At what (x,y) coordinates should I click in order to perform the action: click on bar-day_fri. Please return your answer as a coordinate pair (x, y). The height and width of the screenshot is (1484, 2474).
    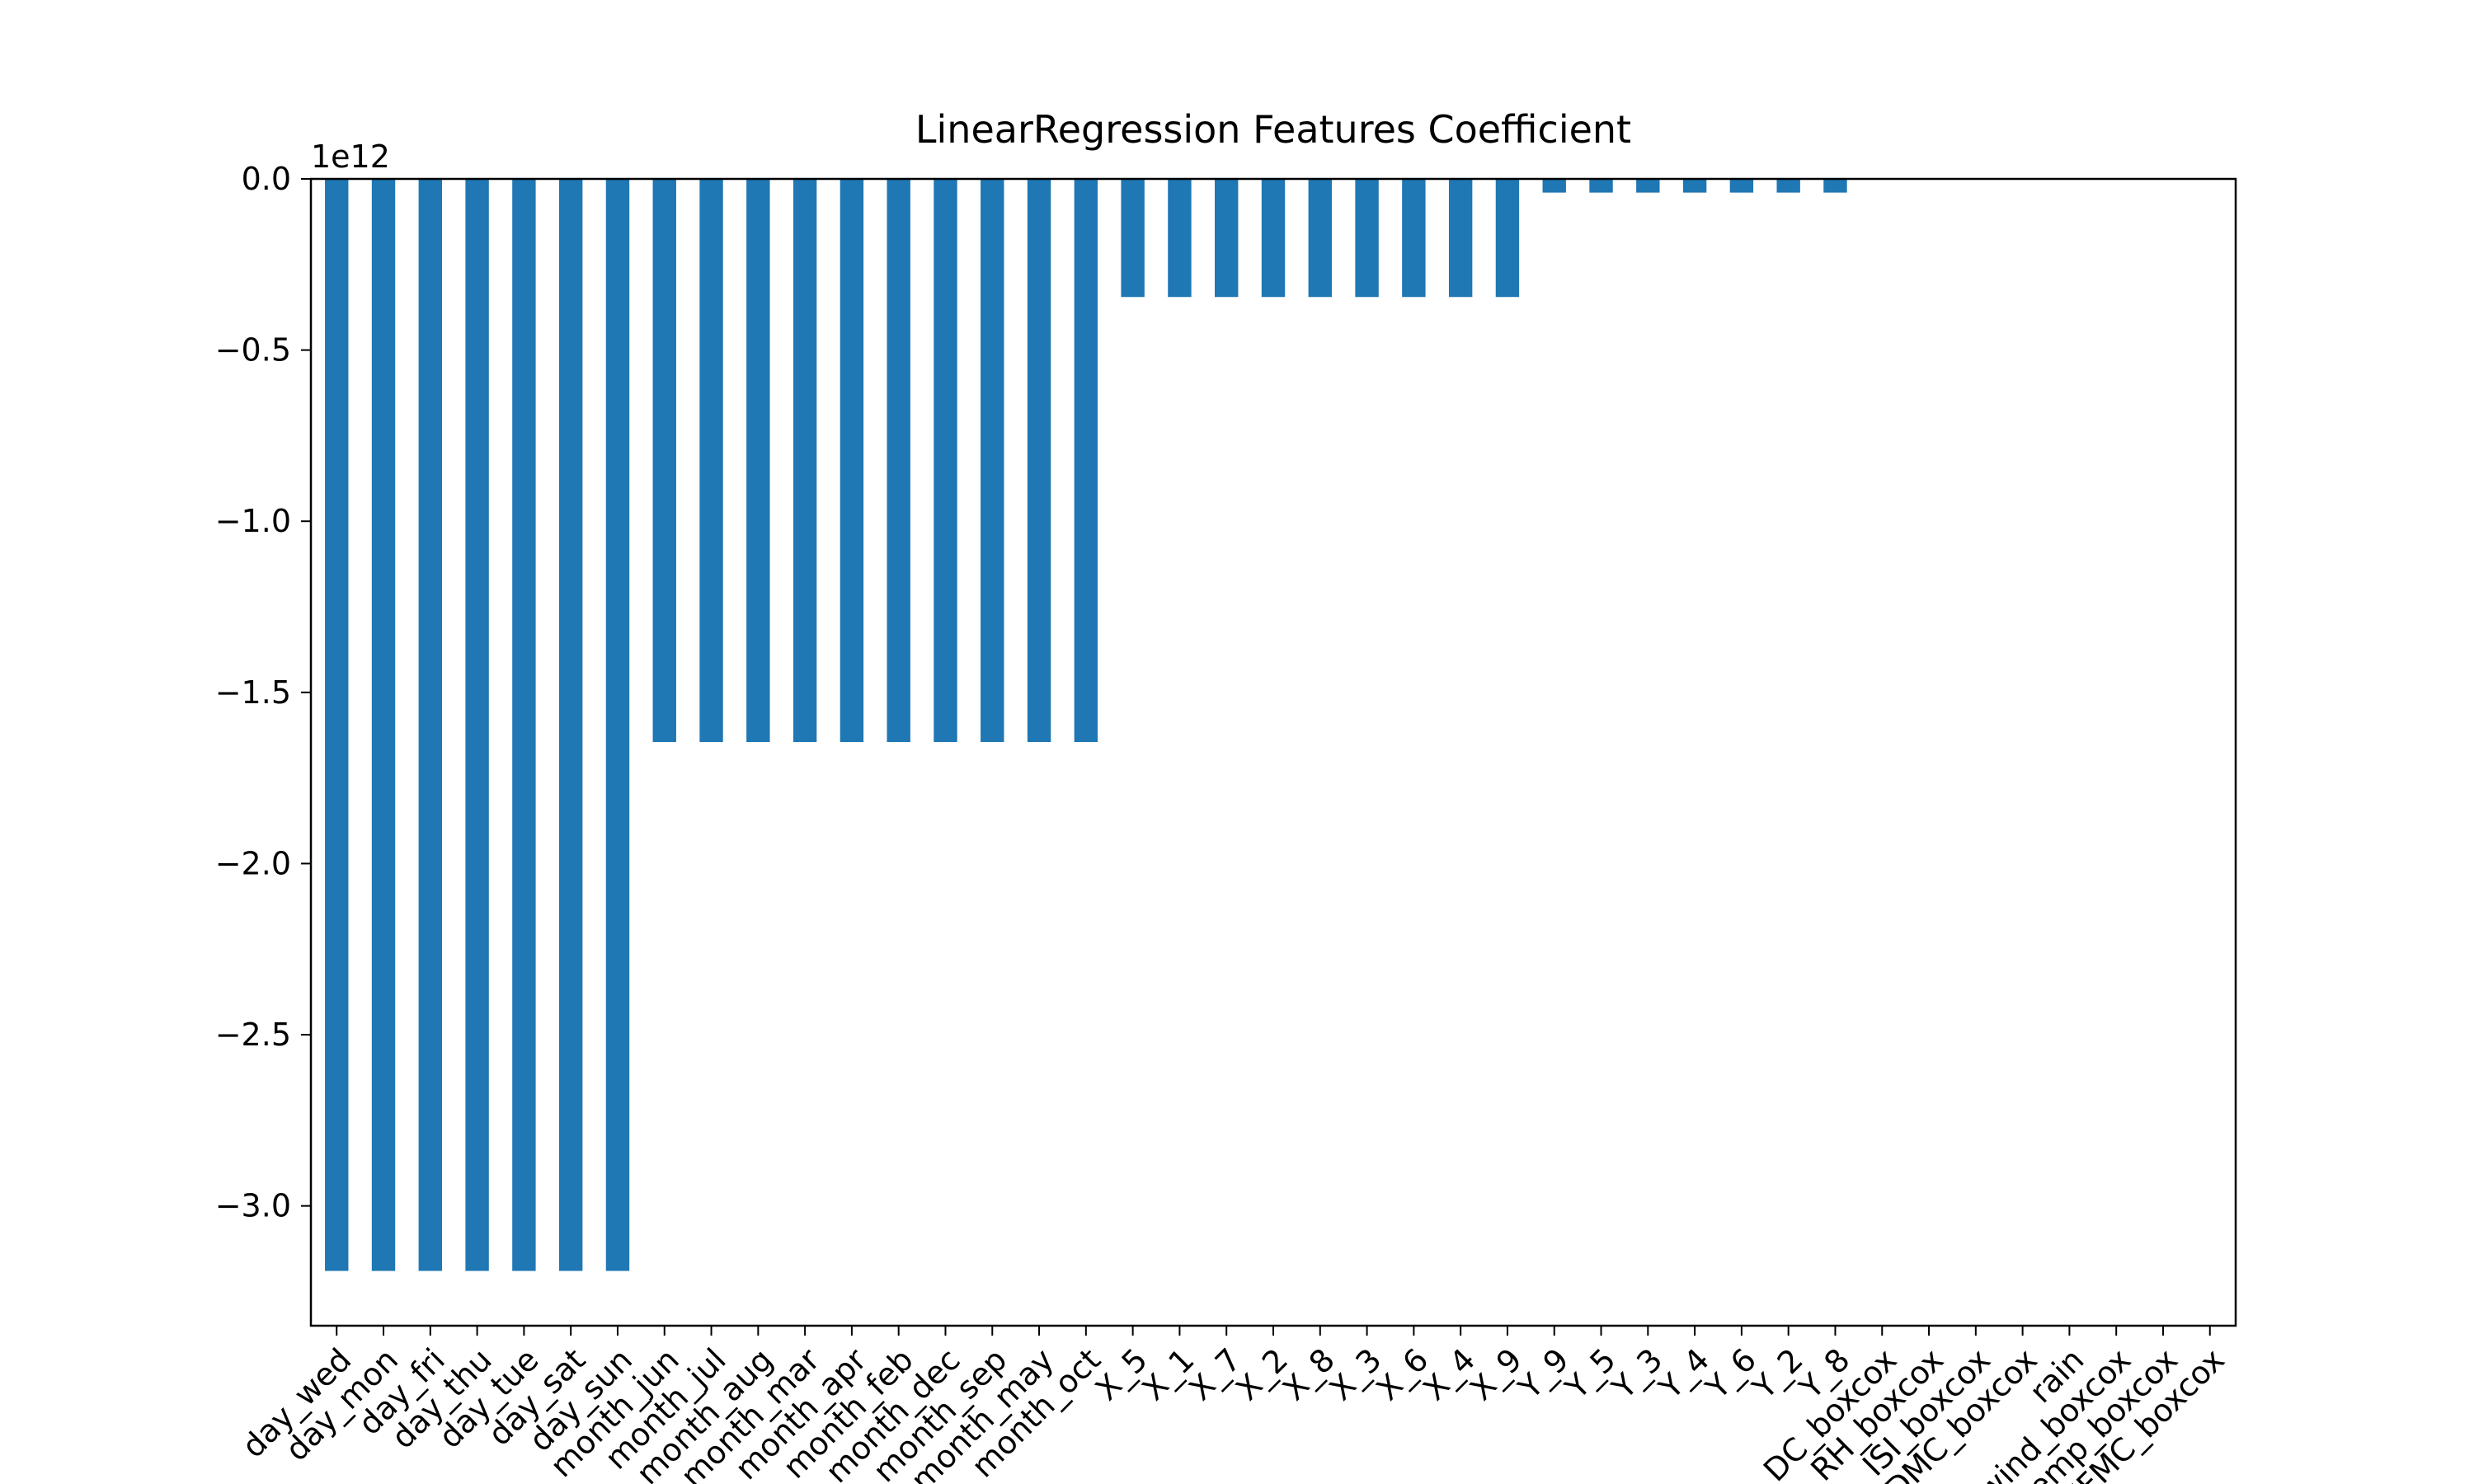
    Looking at the image, I should click on (430, 725).